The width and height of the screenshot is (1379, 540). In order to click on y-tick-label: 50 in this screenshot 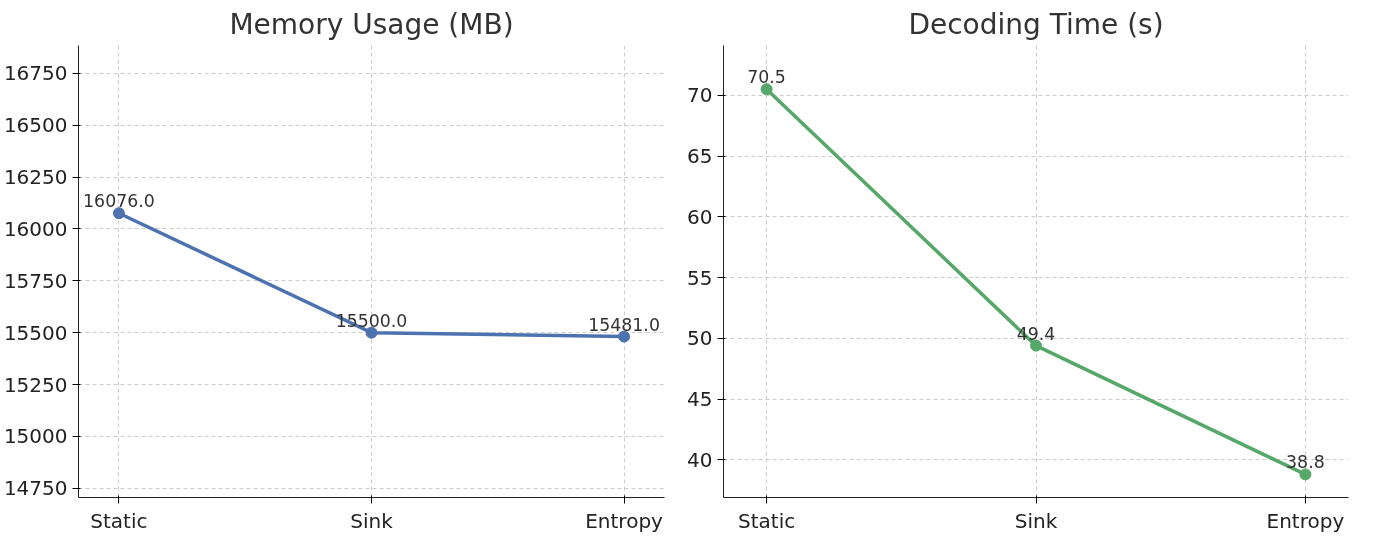, I will do `click(700, 338)`.